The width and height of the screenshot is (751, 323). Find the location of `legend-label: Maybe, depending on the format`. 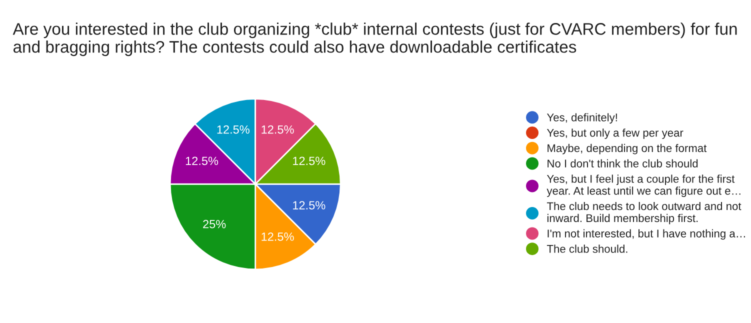

legend-label: Maybe, depending on the format is located at coordinates (627, 149).